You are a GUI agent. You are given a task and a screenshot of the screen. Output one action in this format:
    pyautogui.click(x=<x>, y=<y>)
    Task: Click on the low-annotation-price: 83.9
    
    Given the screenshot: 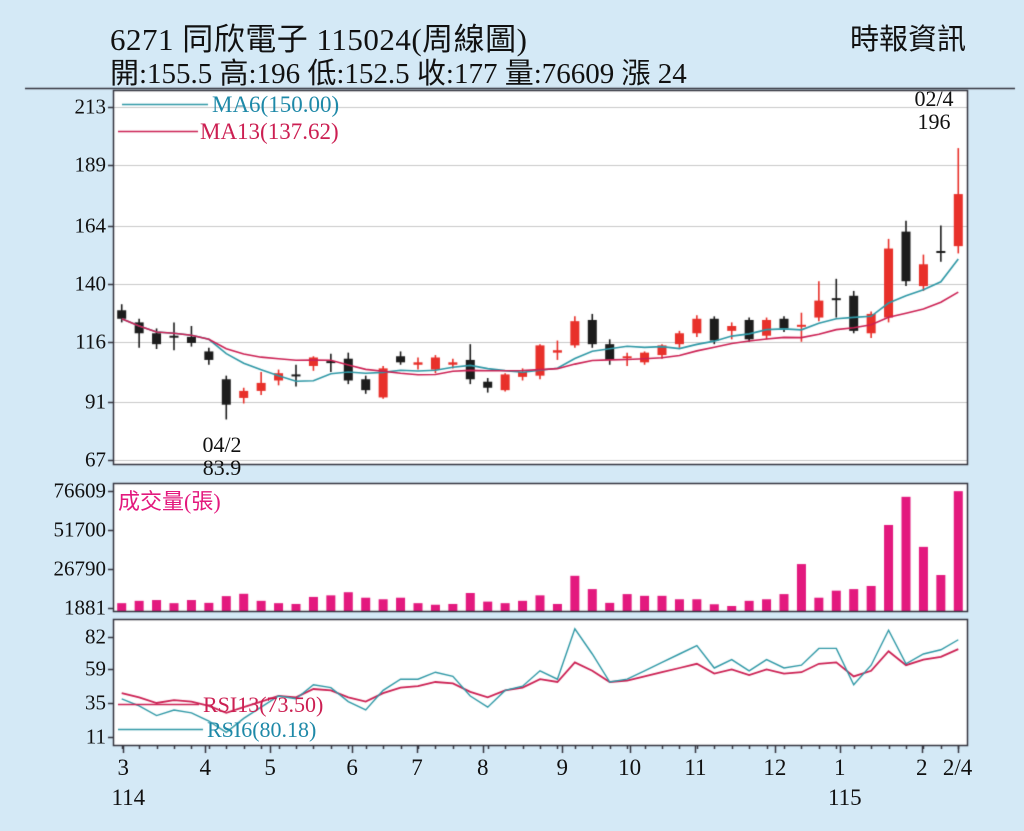 What is the action you would take?
    pyautogui.click(x=222, y=467)
    